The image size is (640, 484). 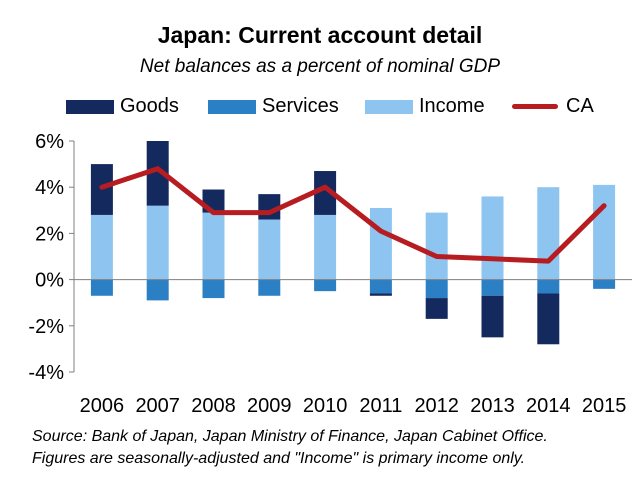 What do you see at coordinates (380, 243) in the screenshot?
I see `bar-income-2011` at bounding box center [380, 243].